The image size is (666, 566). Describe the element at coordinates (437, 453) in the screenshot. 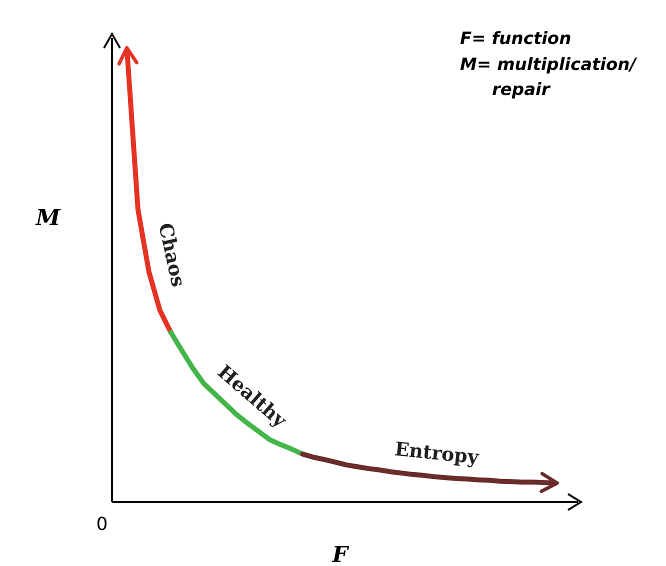

I see `text: Entropy` at that location.